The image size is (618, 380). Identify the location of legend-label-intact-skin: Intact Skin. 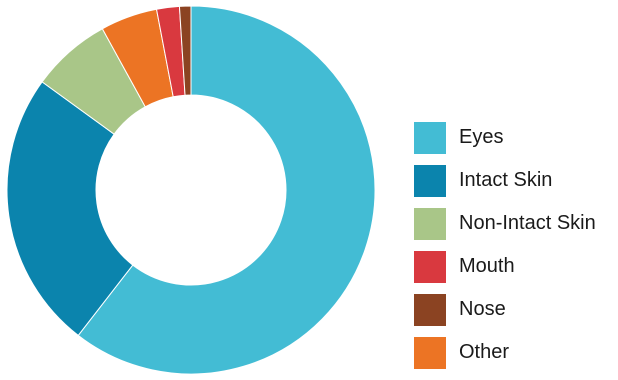
(506, 180).